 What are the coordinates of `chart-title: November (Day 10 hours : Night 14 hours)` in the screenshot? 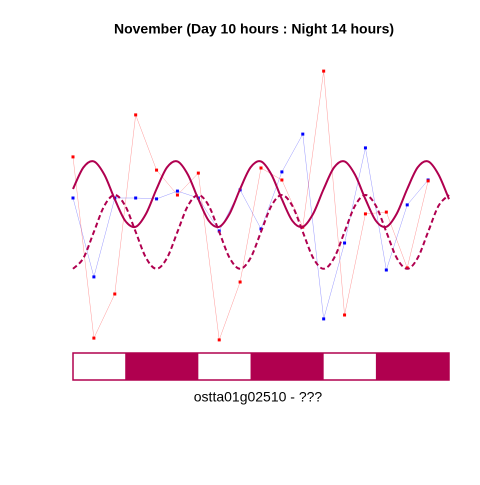 It's located at (254, 29).